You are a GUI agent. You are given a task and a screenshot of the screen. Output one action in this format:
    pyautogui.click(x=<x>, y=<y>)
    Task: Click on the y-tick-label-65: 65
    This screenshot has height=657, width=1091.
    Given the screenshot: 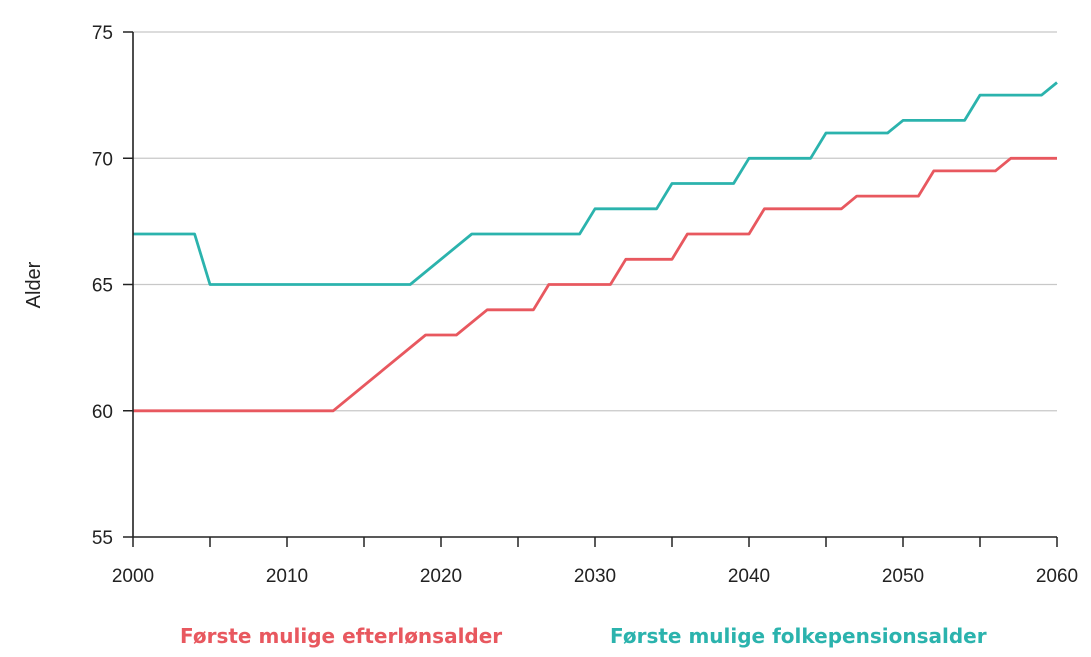 What is the action you would take?
    pyautogui.click(x=102, y=286)
    